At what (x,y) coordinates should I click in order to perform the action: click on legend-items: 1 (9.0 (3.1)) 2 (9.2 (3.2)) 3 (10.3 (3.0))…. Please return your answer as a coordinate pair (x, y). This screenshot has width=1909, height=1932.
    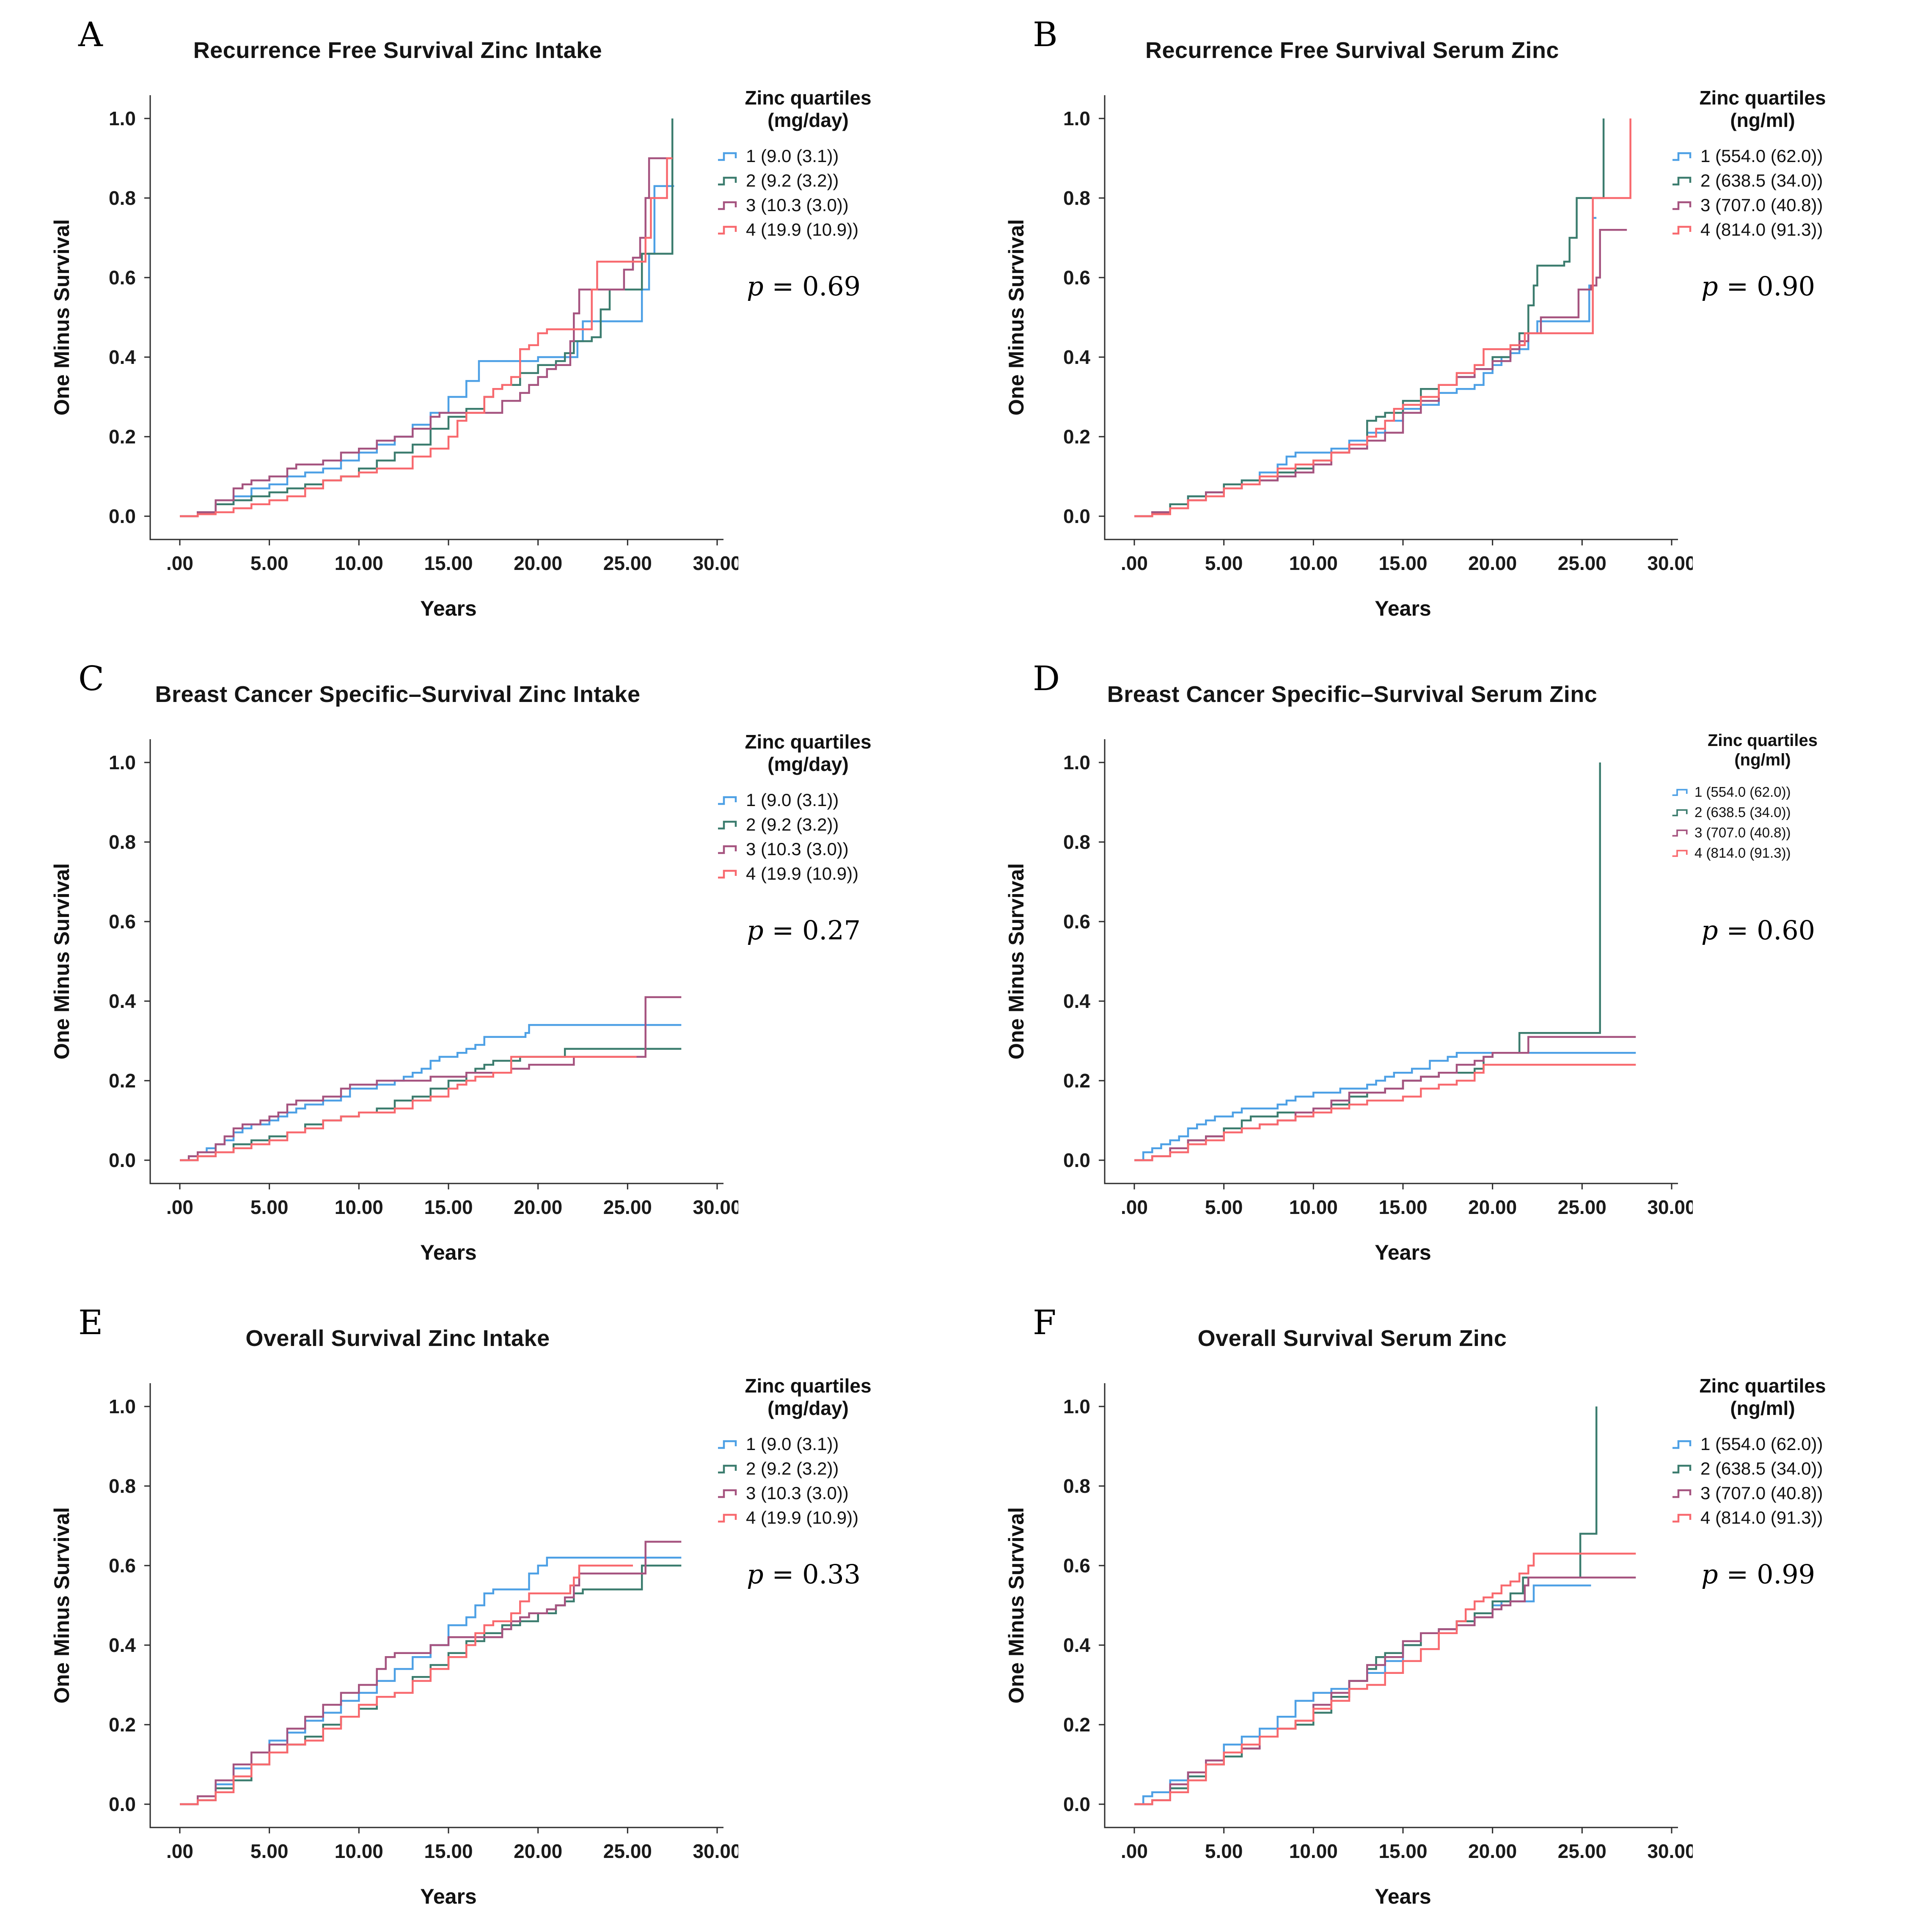
    Looking at the image, I should click on (835, 837).